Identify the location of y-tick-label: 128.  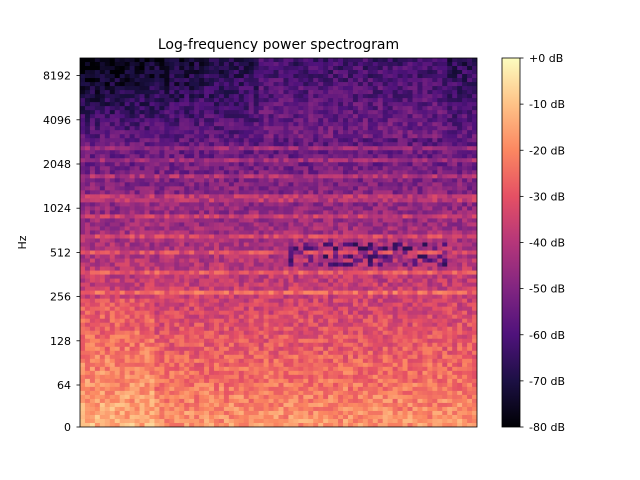
(60, 341).